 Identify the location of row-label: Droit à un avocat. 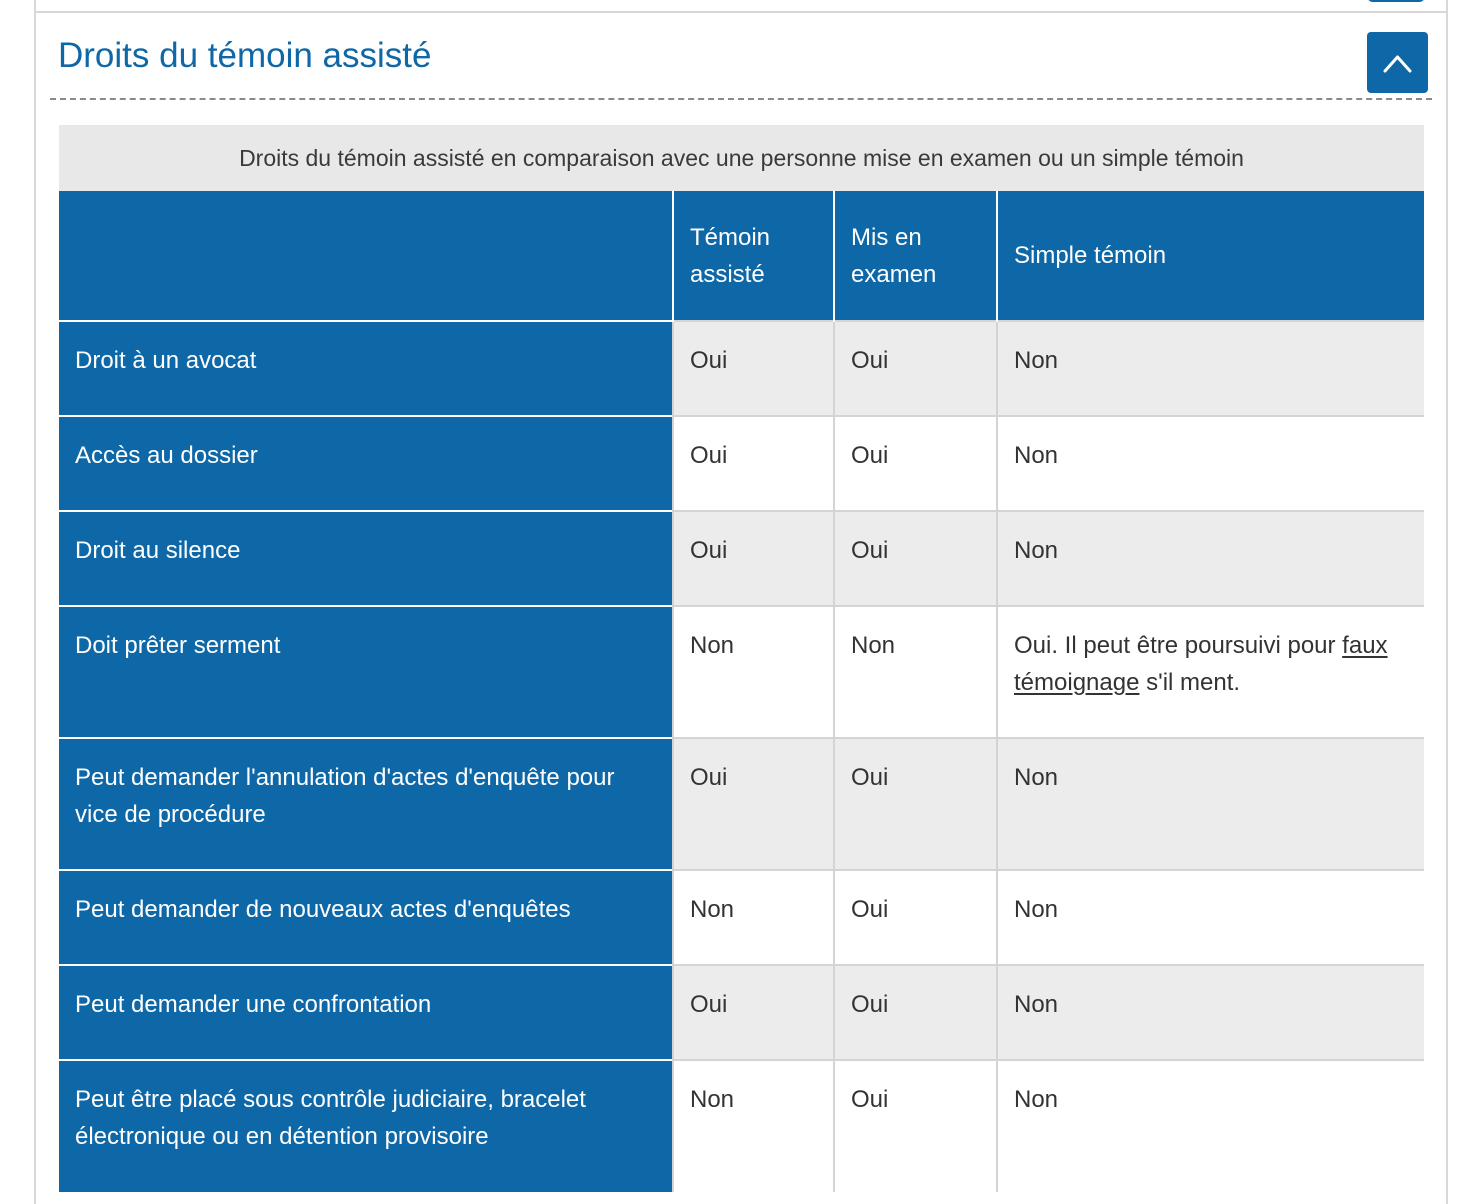
(366, 368).